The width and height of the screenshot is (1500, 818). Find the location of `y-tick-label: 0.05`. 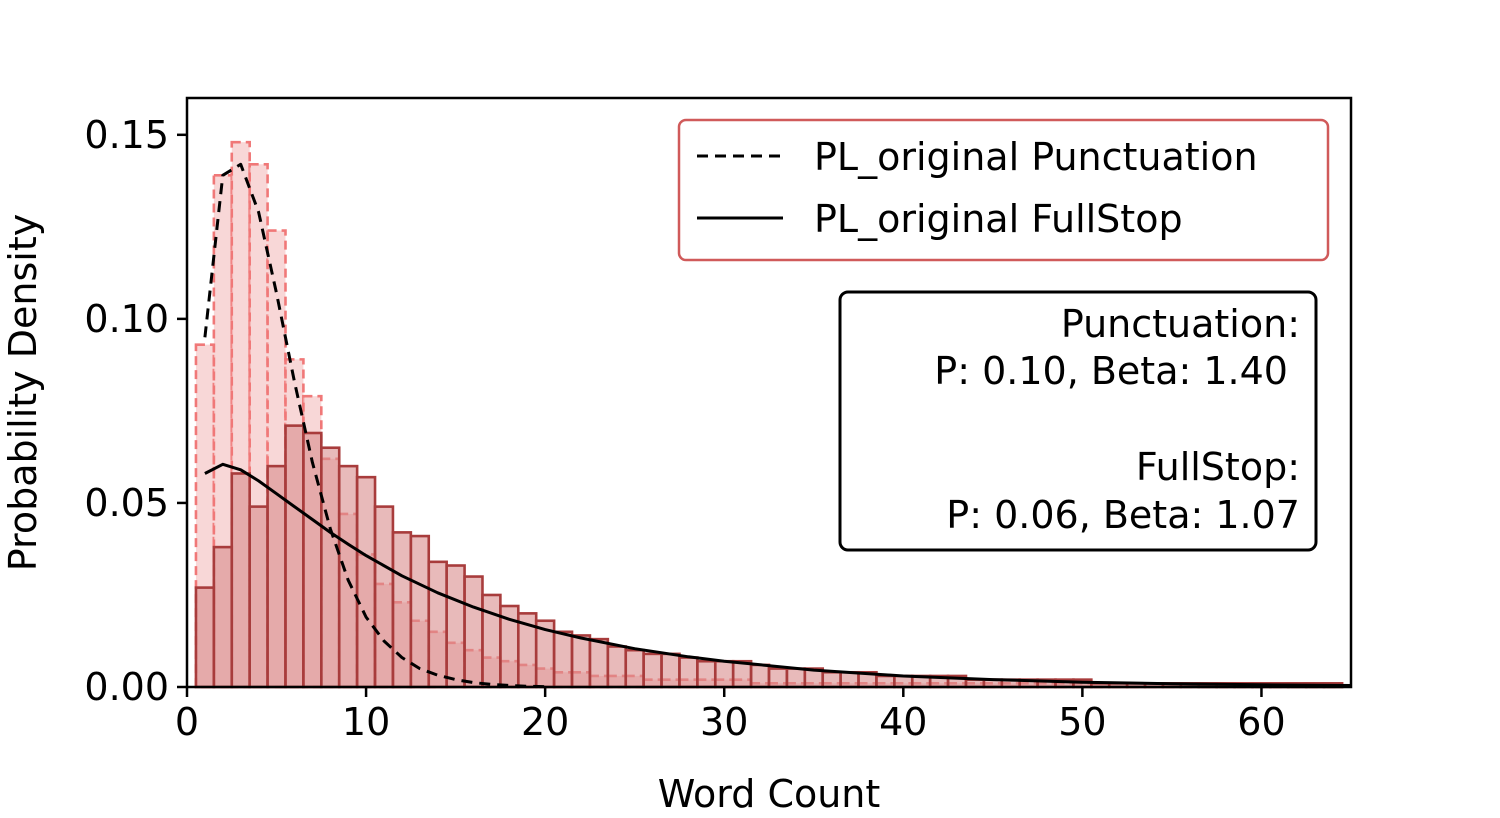

y-tick-label: 0.05 is located at coordinates (126, 503).